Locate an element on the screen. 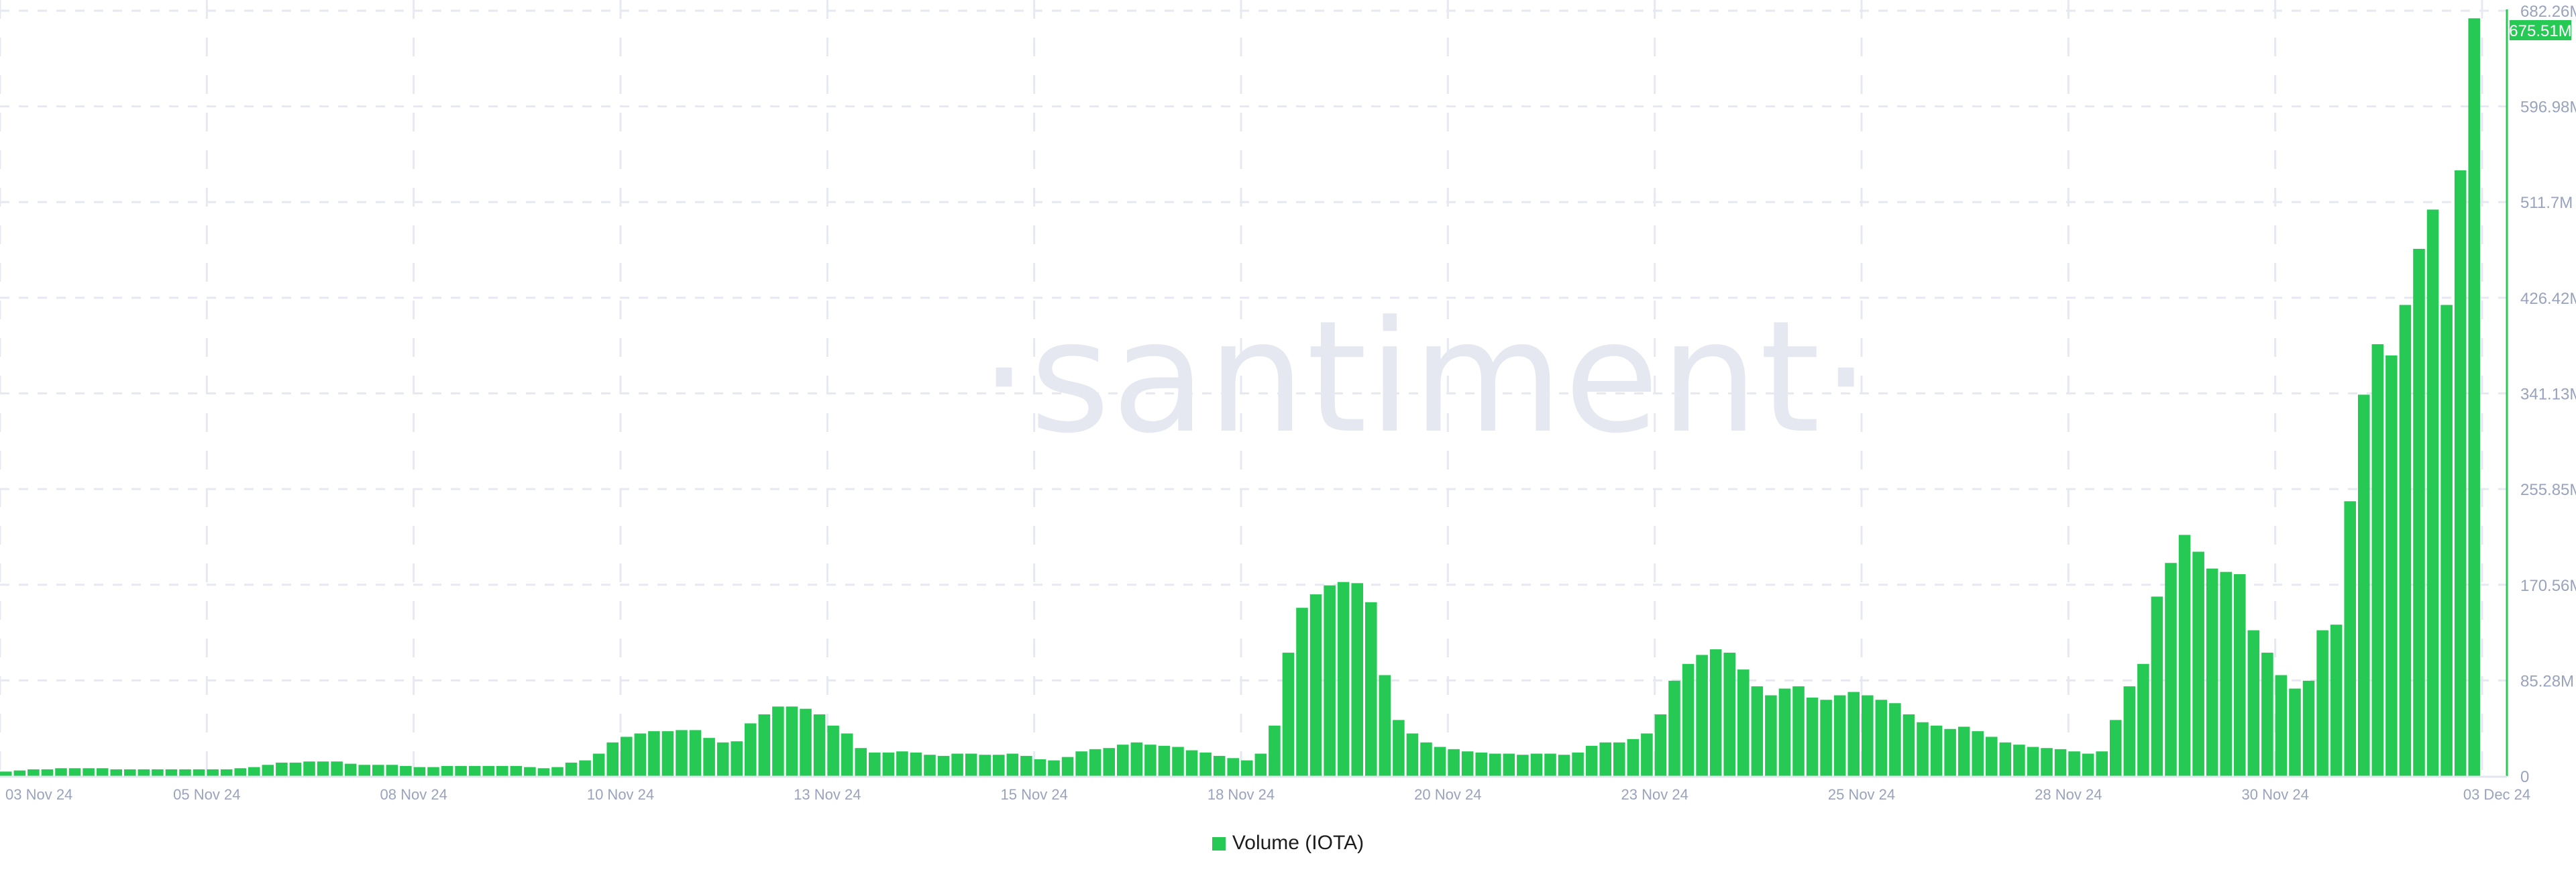  last-value-label: 675.51M is located at coordinates (2540, 31).